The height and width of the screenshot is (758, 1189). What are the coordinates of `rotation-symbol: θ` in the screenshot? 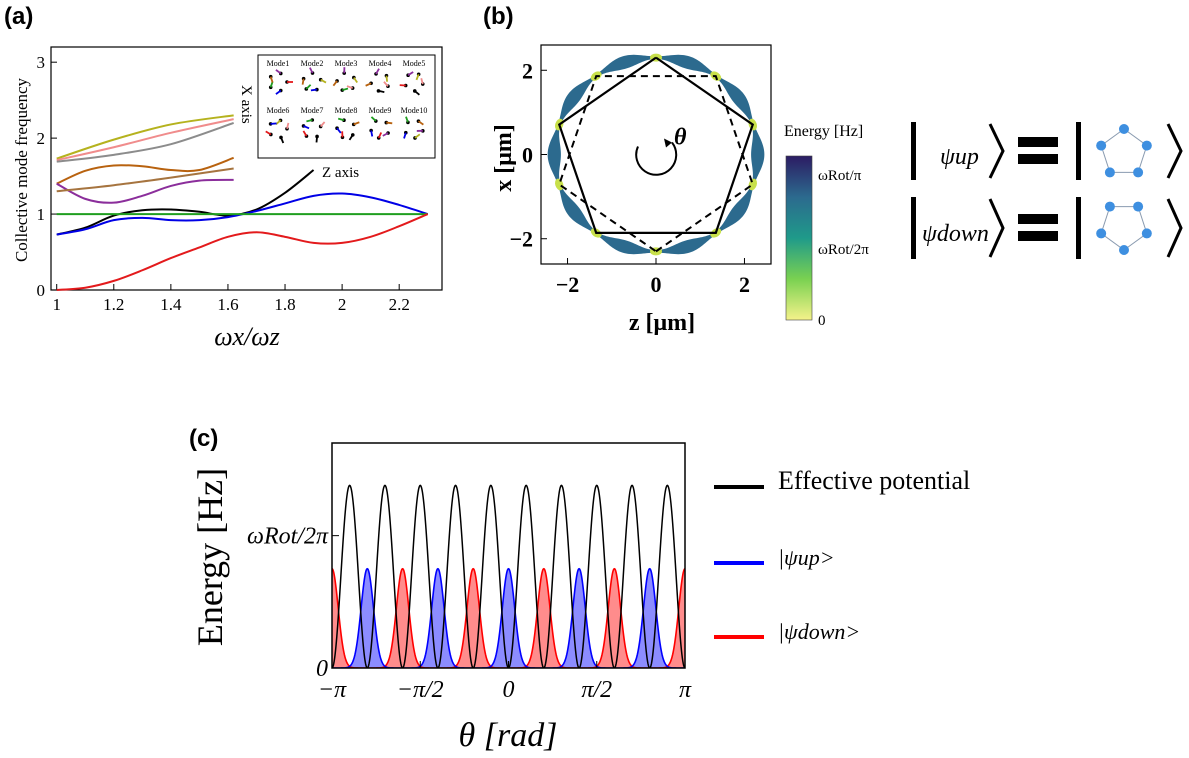 It's located at (680, 138).